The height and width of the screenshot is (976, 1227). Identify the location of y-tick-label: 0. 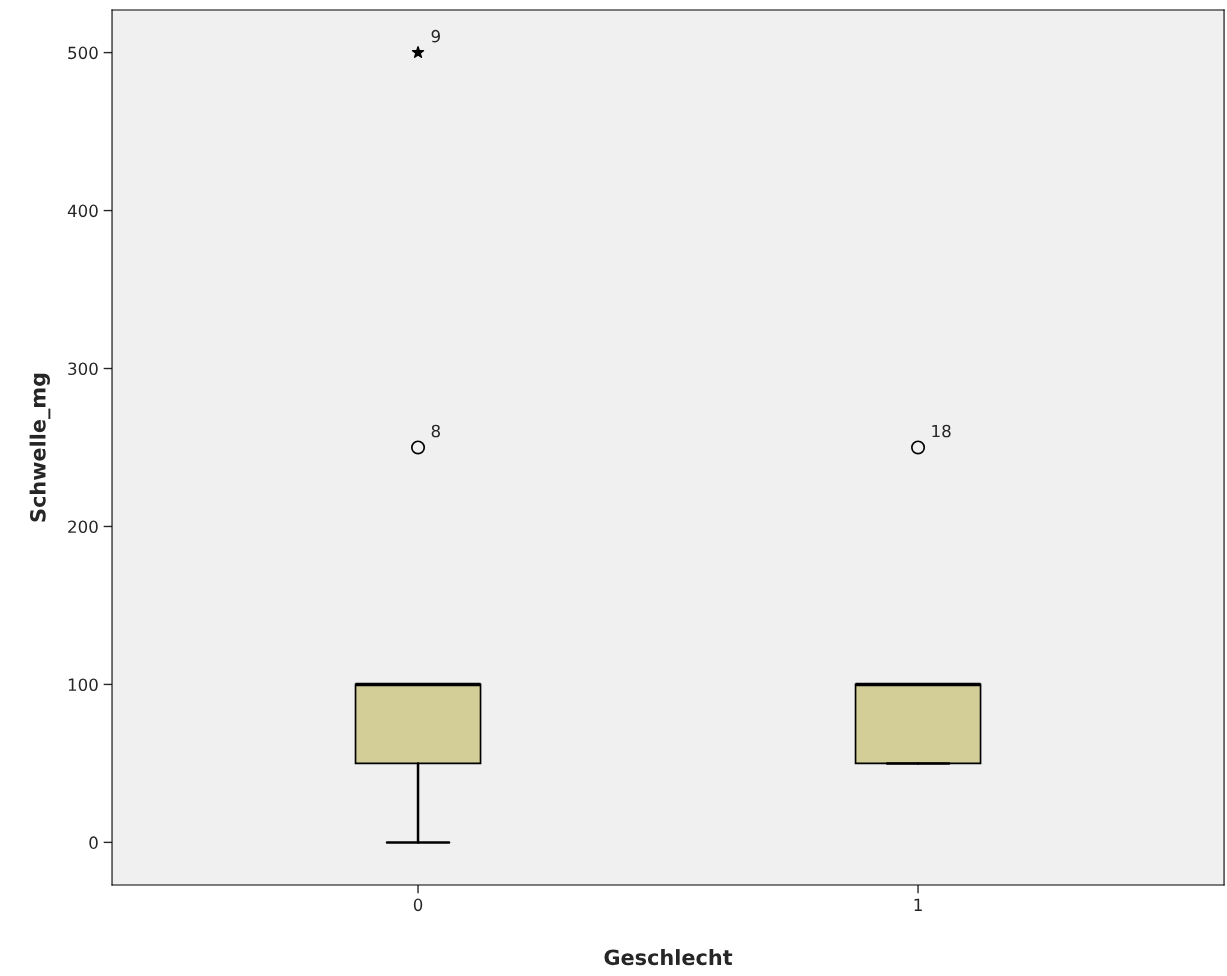
(93, 842).